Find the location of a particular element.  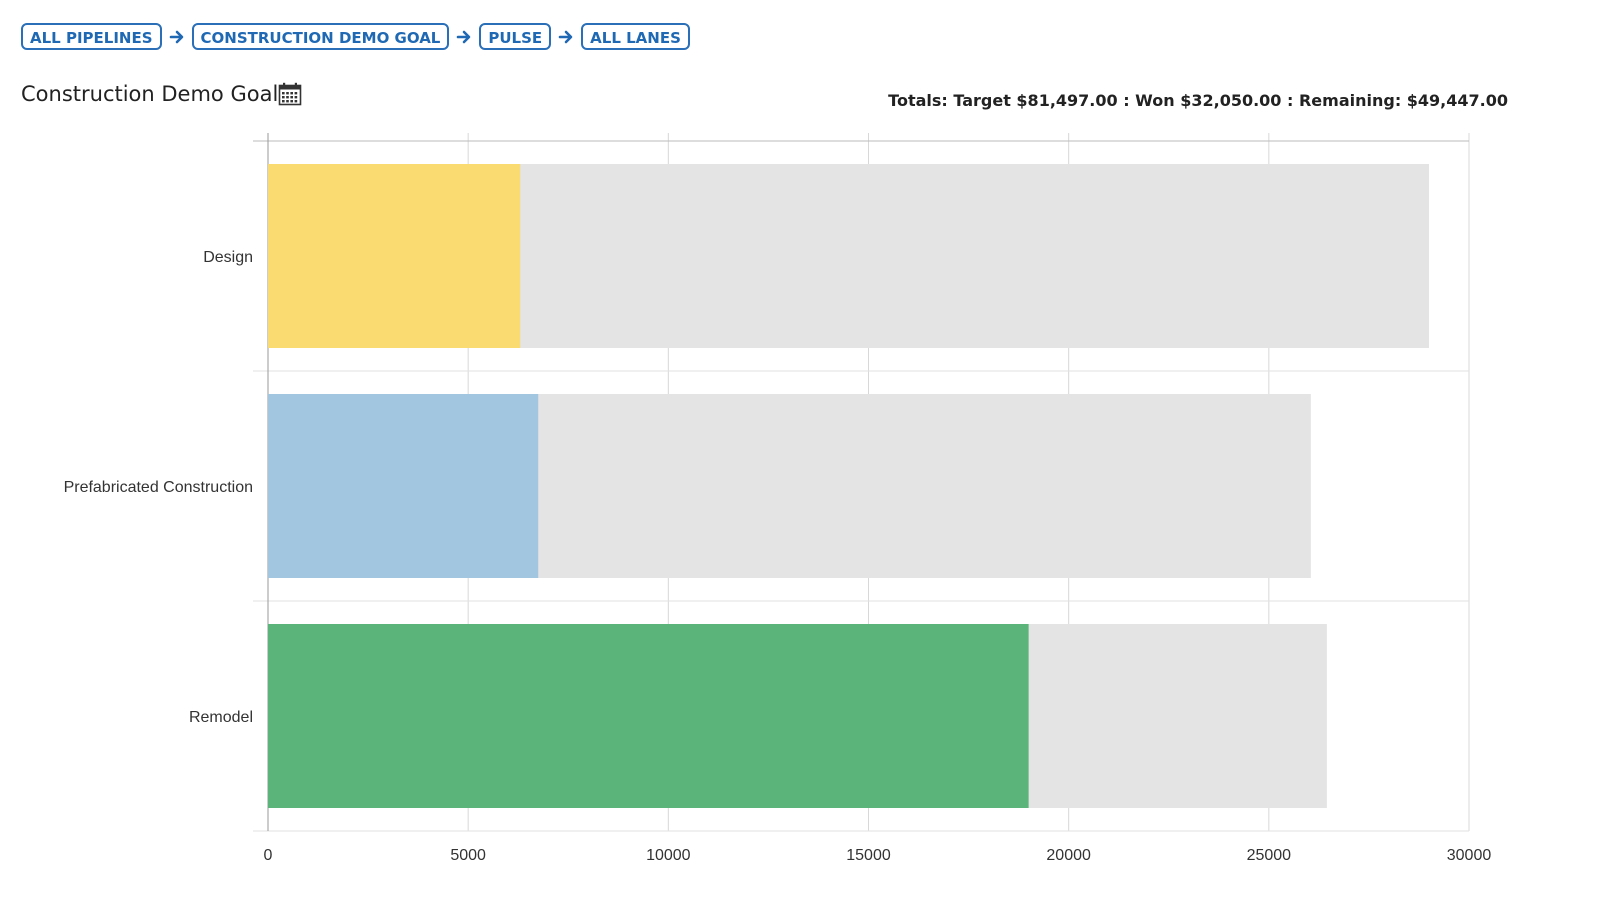

x-tick-label-1: 5000 is located at coordinates (468, 855).